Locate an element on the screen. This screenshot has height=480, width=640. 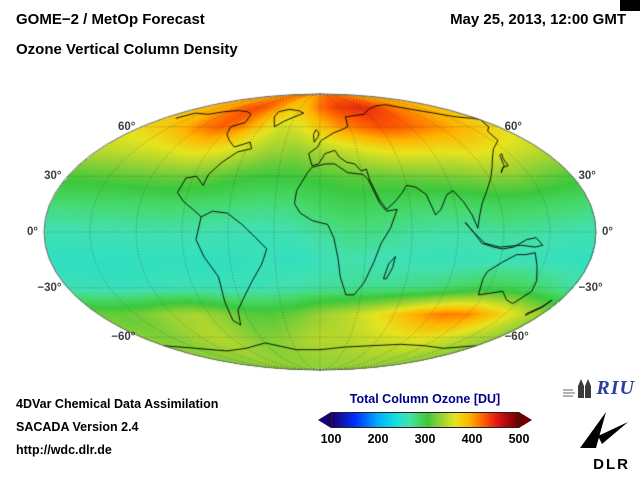
credit-assimilation: 4DVar Chemical Data Assimilation is located at coordinates (117, 404).